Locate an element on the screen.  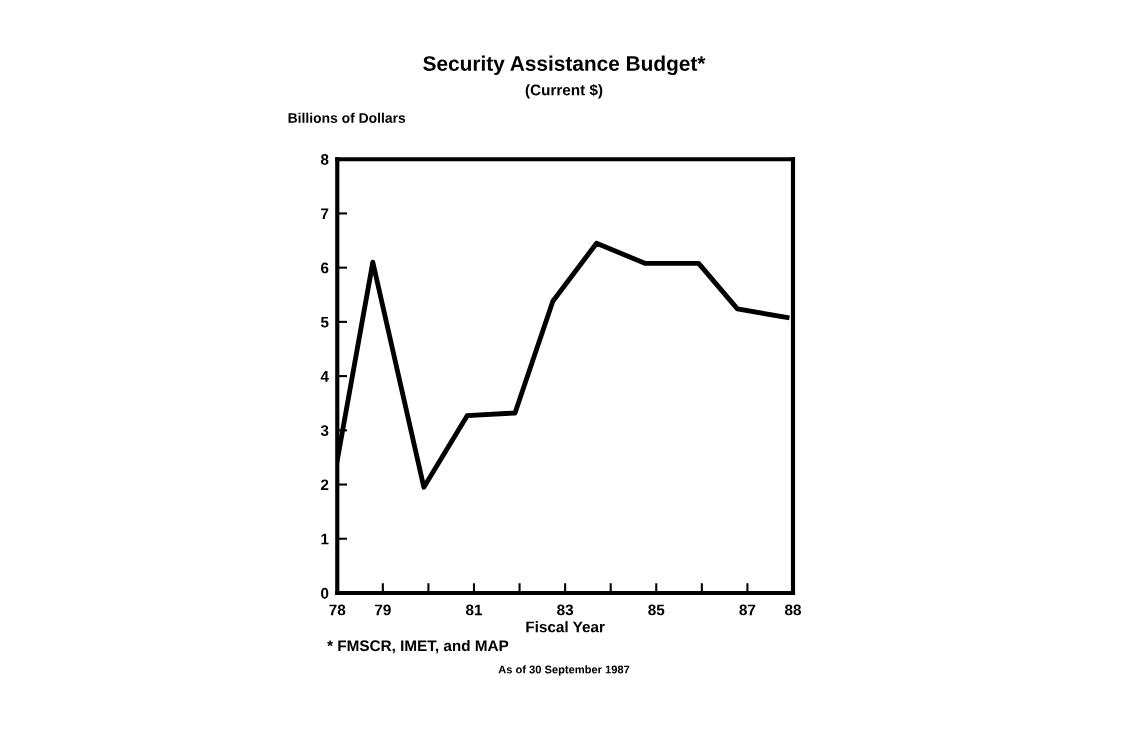
chart-title: Security Assistance Budget* is located at coordinates (564, 65).